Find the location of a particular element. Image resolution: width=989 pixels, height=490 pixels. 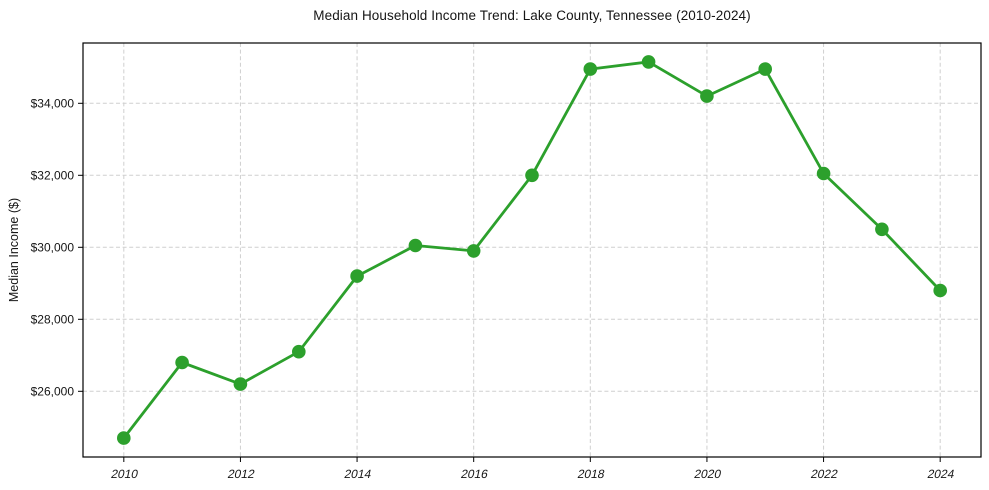

x-tick-label: 2024 is located at coordinates (941, 474).